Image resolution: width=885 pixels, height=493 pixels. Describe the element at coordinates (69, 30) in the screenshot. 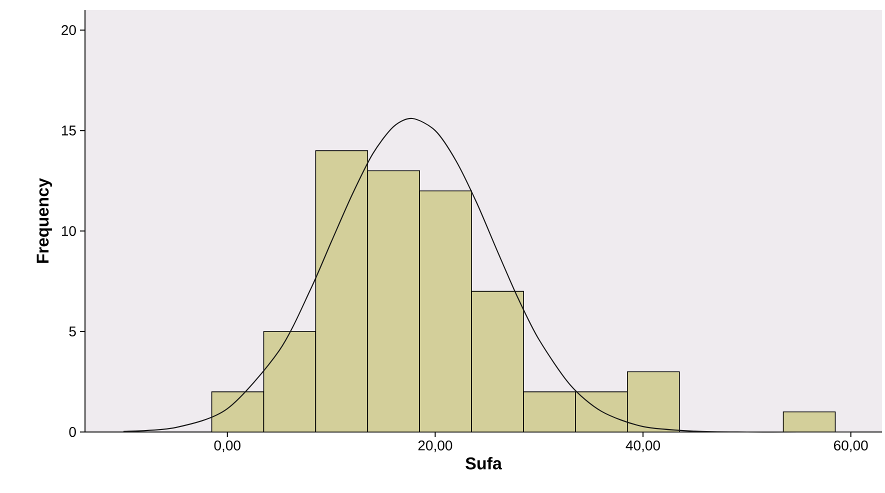

I see `y-tick-label: 20` at that location.